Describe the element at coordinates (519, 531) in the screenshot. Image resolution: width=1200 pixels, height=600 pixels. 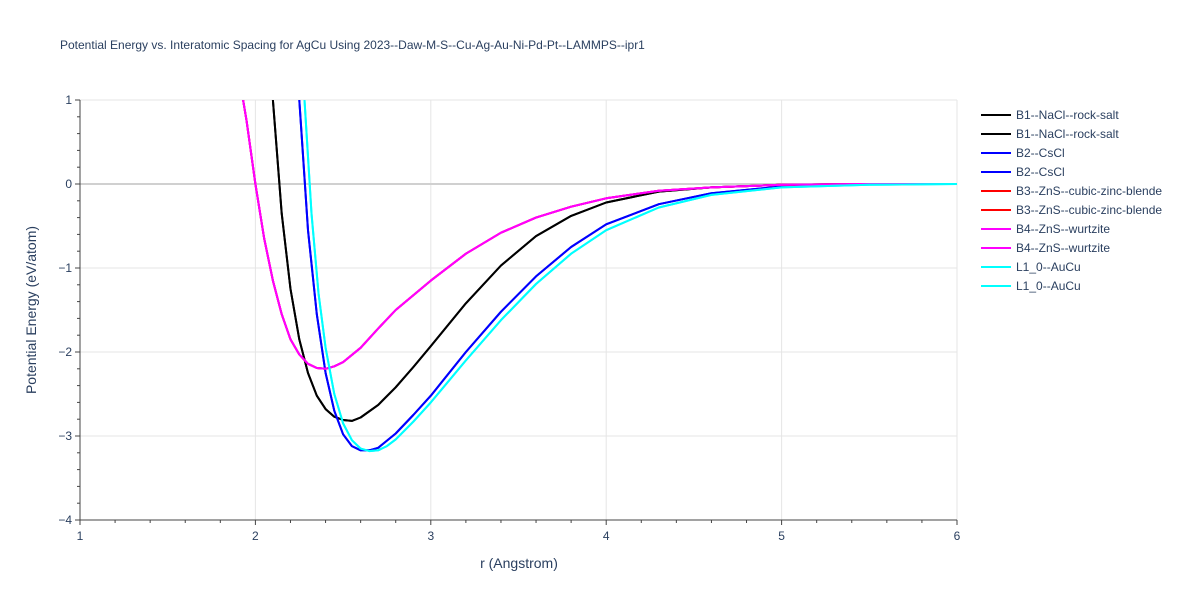
I see `x-axis-ticks: 1 2 3 4 5 6` at that location.